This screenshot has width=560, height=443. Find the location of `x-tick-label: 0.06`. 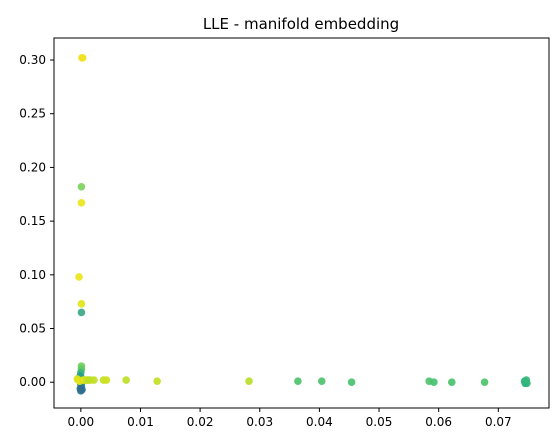

x-tick-label: 0.06 is located at coordinates (438, 422).